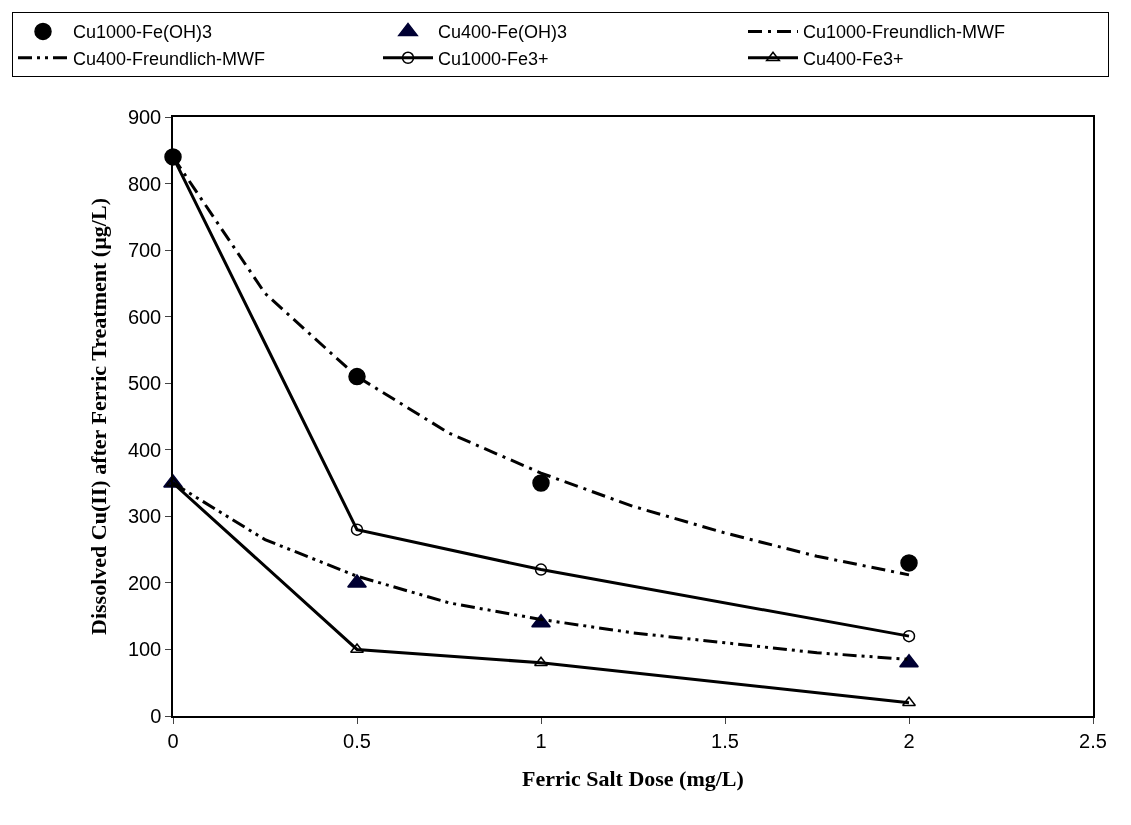 This screenshot has width=1131, height=825. What do you see at coordinates (144, 449) in the screenshot?
I see `y-tick-label: 400` at bounding box center [144, 449].